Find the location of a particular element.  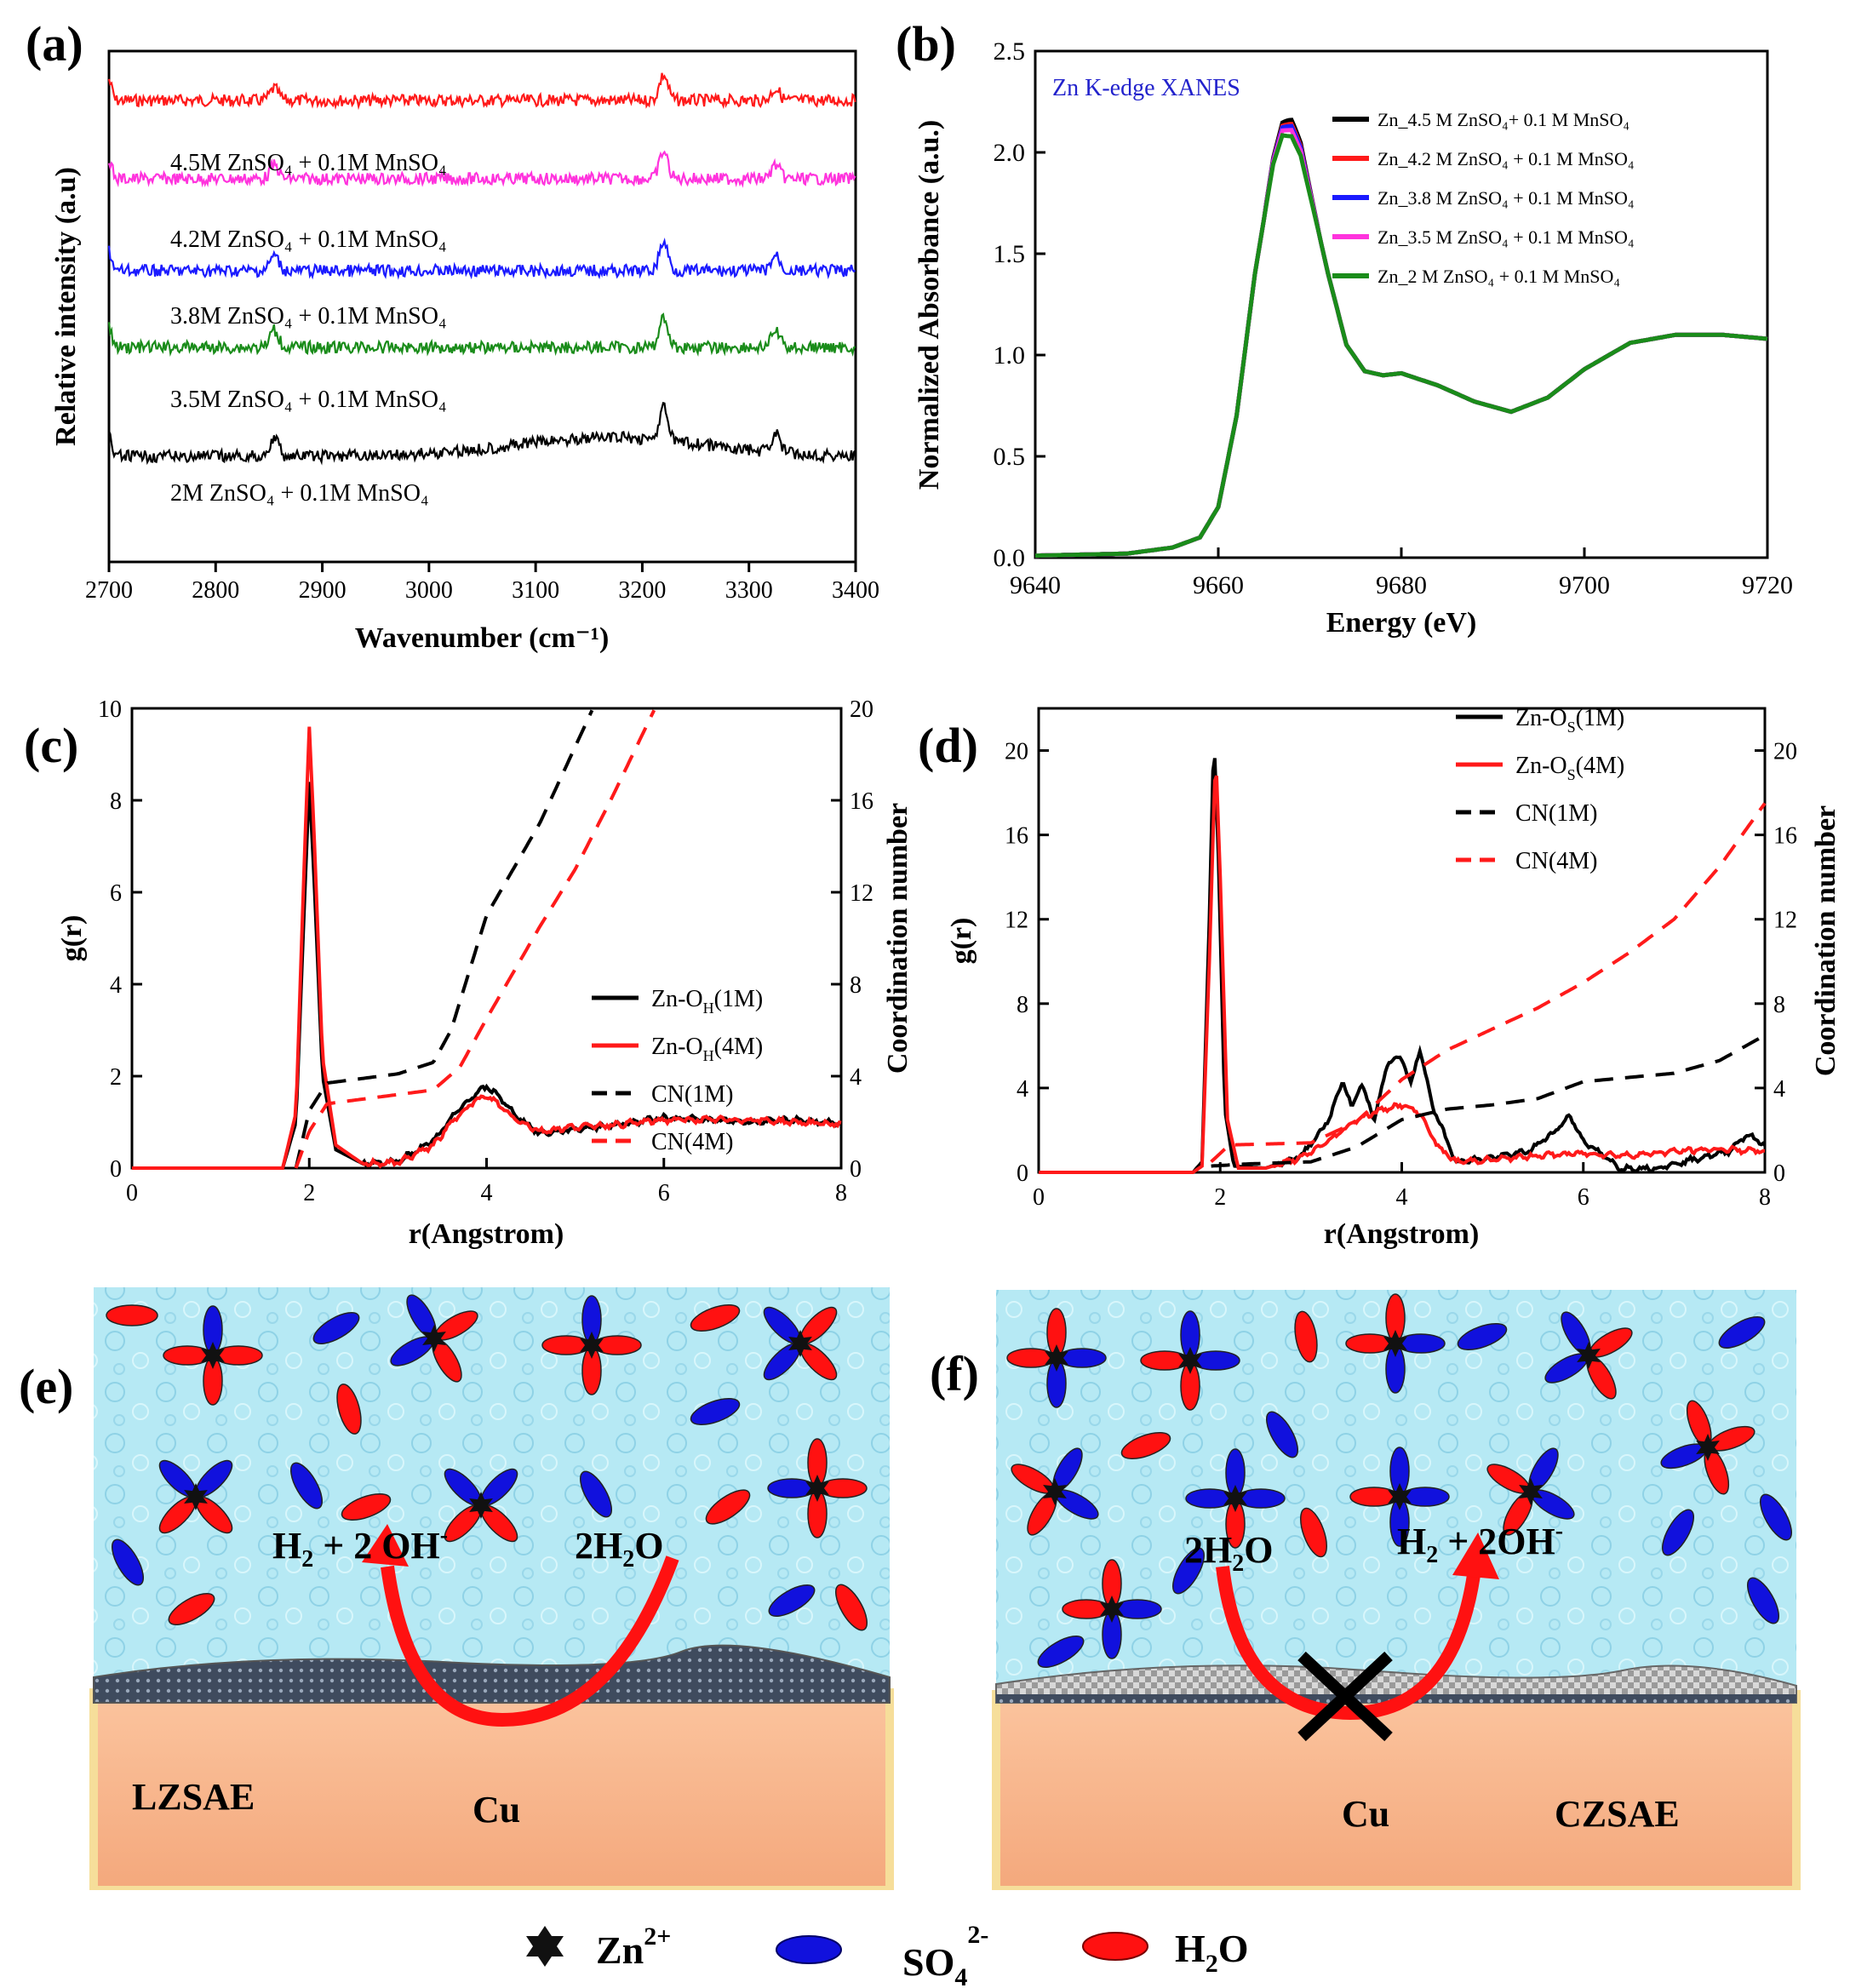

y-right-tick-label: 4 is located at coordinates (856, 1077).